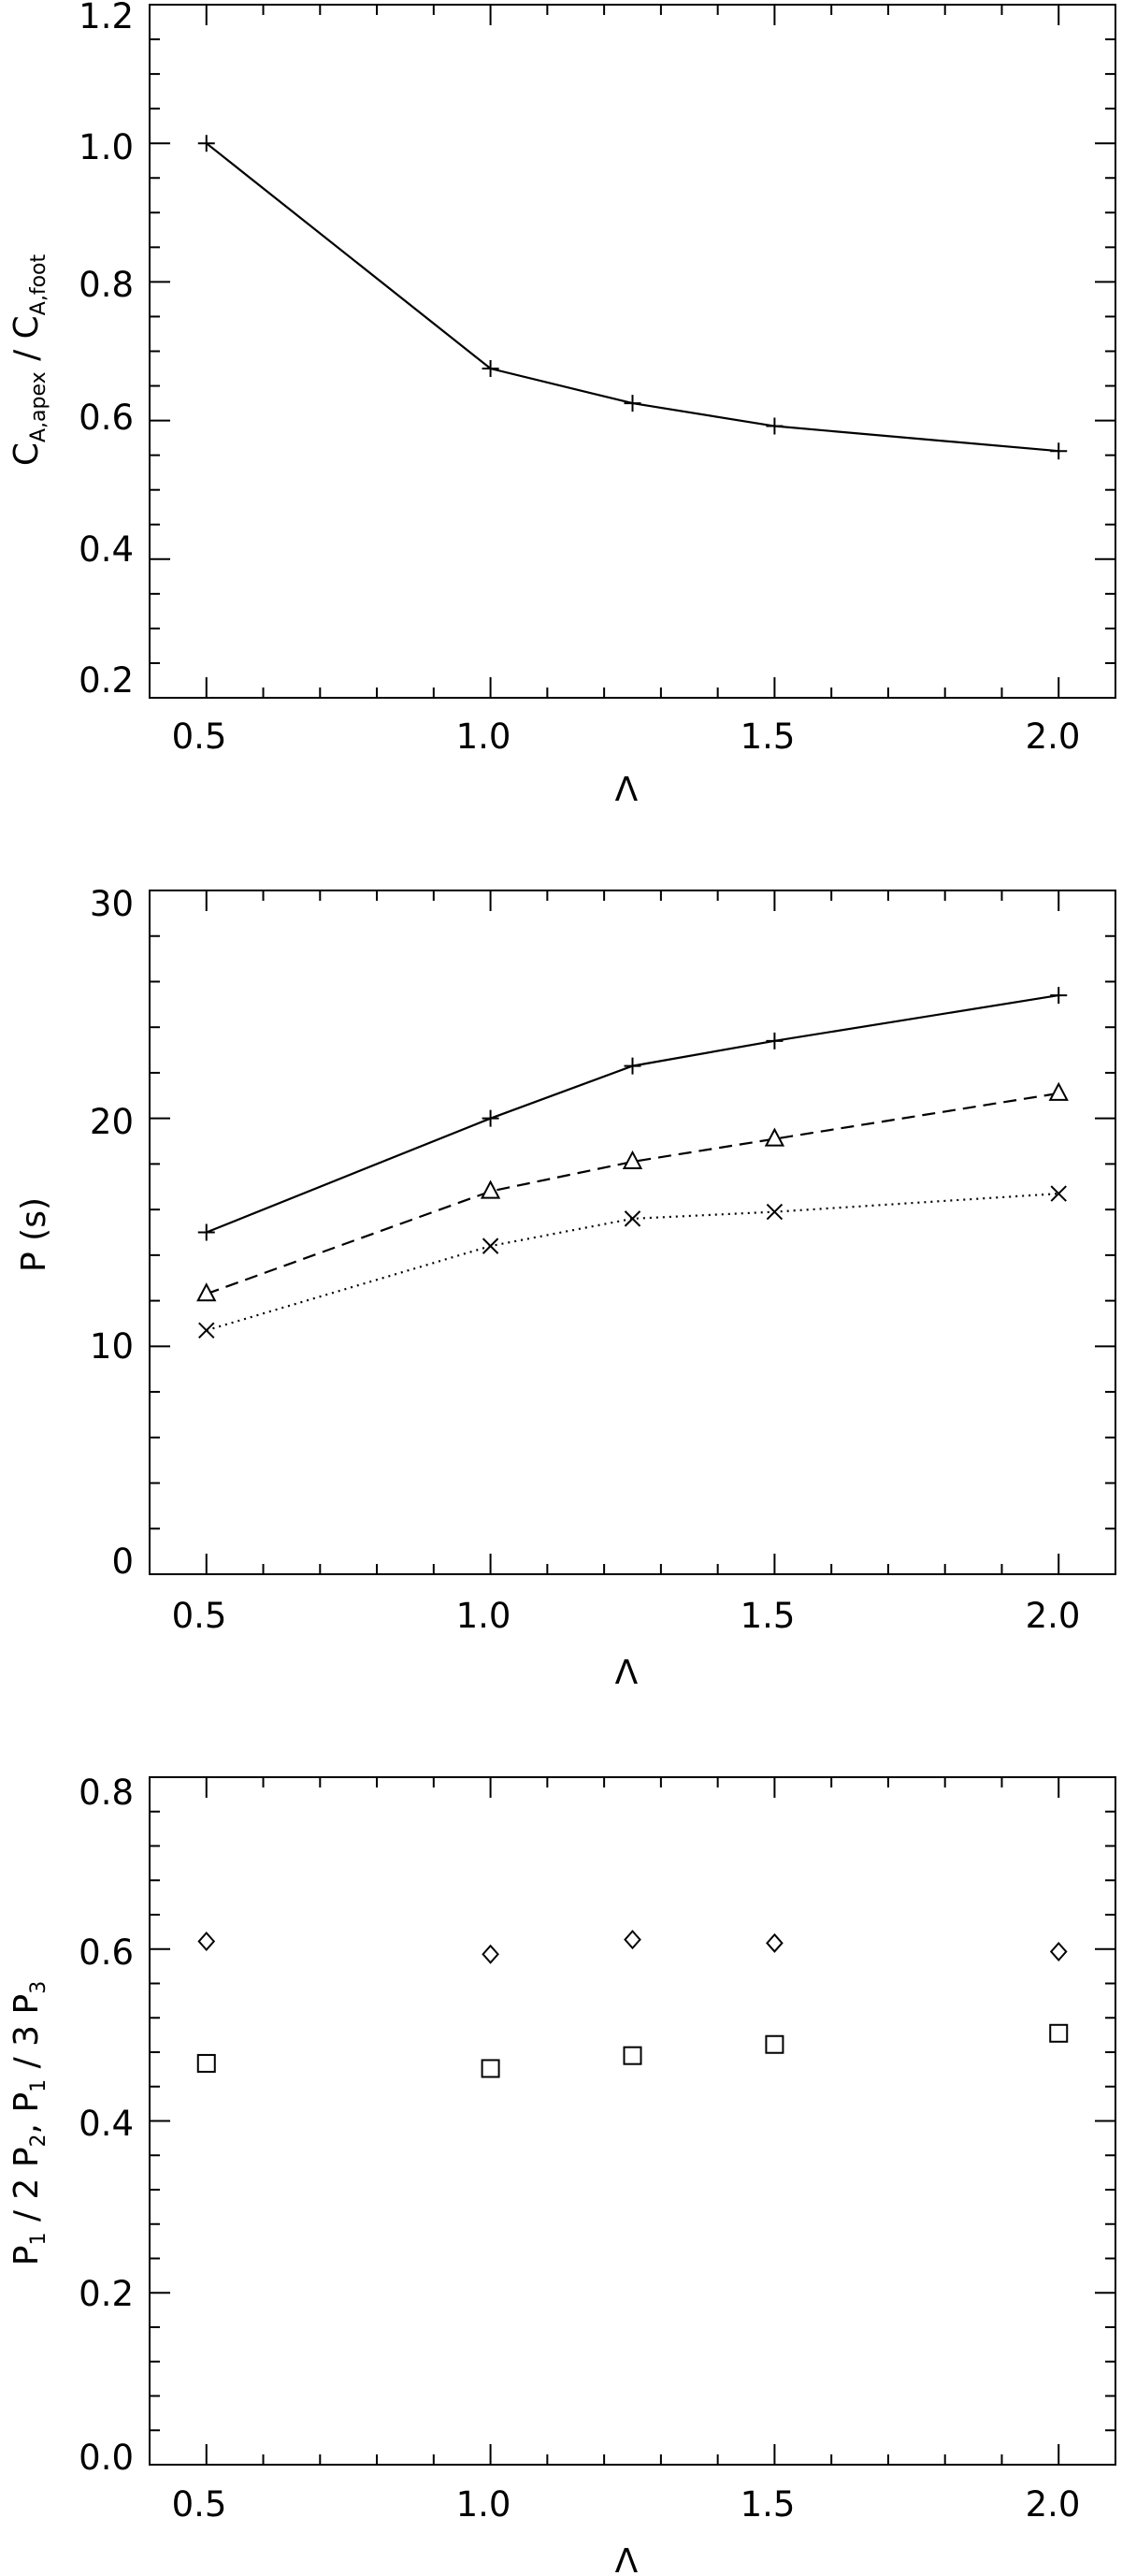 The image size is (1122, 2576). I want to click on y-axis-label-2: P (s), so click(34, 1234).